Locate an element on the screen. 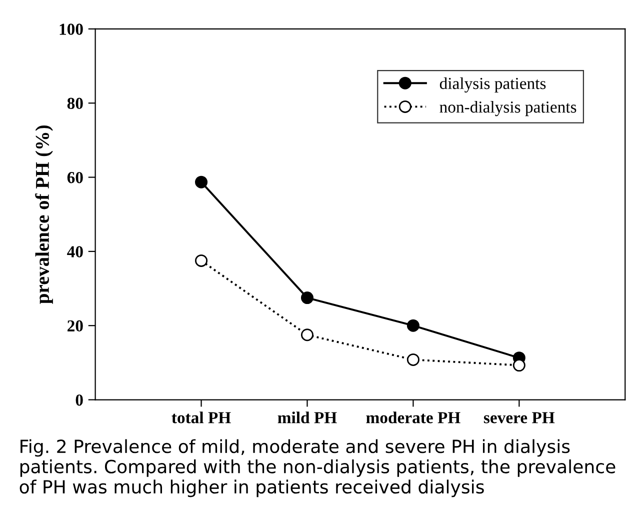 This screenshot has height=526, width=627. y-tick-label: 40 is located at coordinates (75, 252).